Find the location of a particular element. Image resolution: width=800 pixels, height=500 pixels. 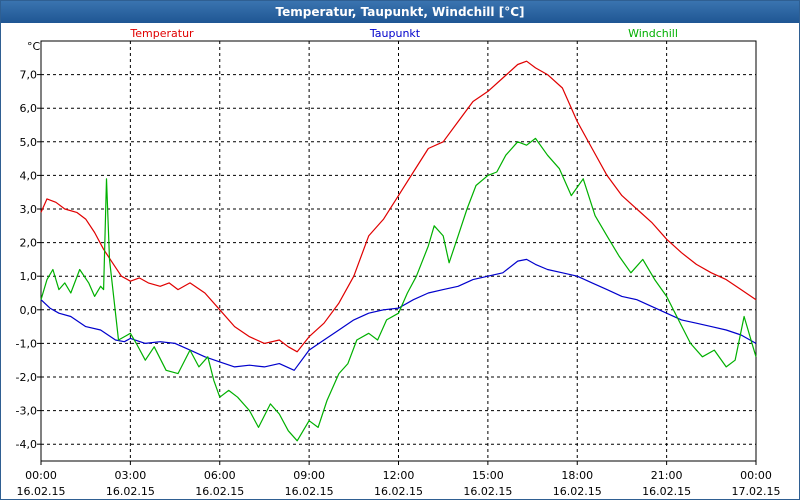

y-axis-unit-label: °C is located at coordinates (34, 46).